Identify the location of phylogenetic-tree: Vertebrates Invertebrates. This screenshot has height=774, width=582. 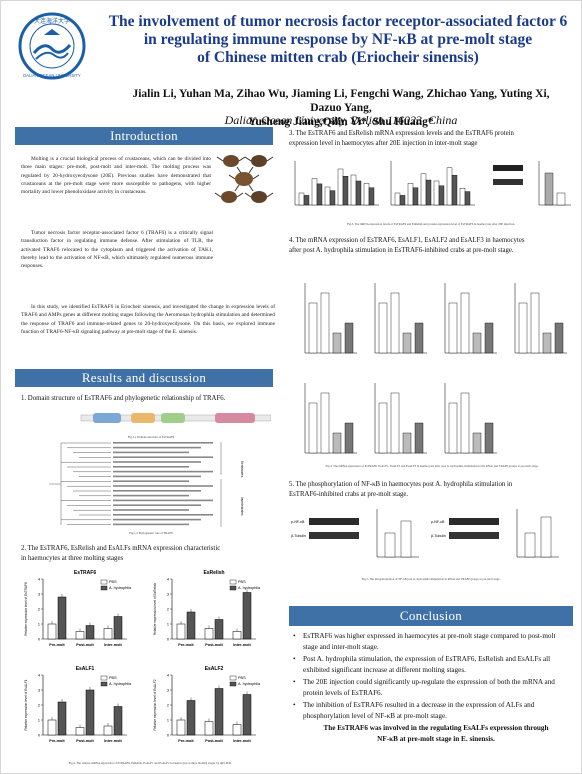
(146, 484).